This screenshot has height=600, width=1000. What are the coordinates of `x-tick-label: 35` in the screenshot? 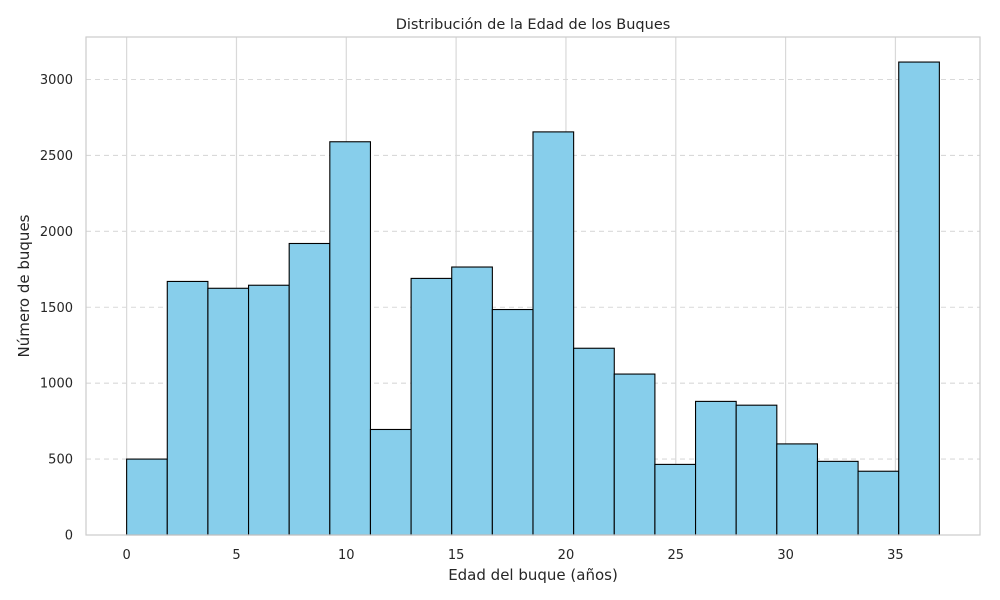 It's located at (895, 555).